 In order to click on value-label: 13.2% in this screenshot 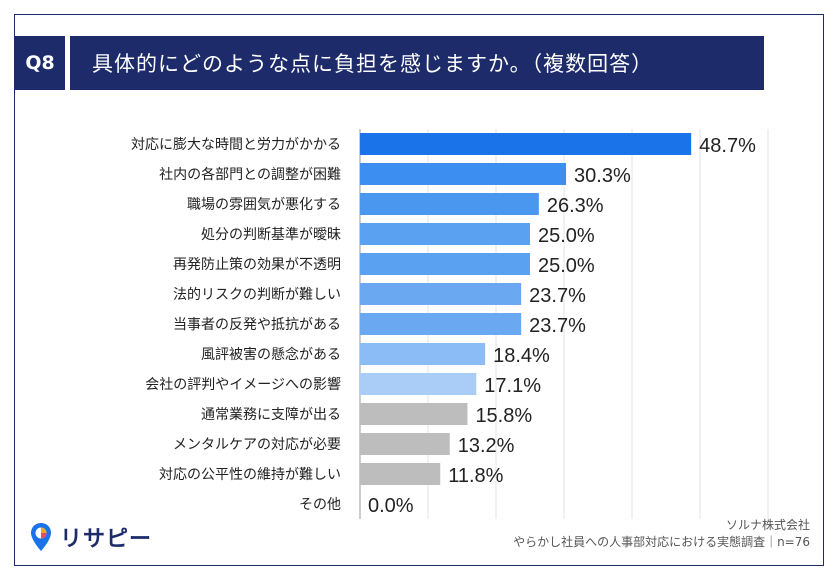, I will do `click(486, 446)`.